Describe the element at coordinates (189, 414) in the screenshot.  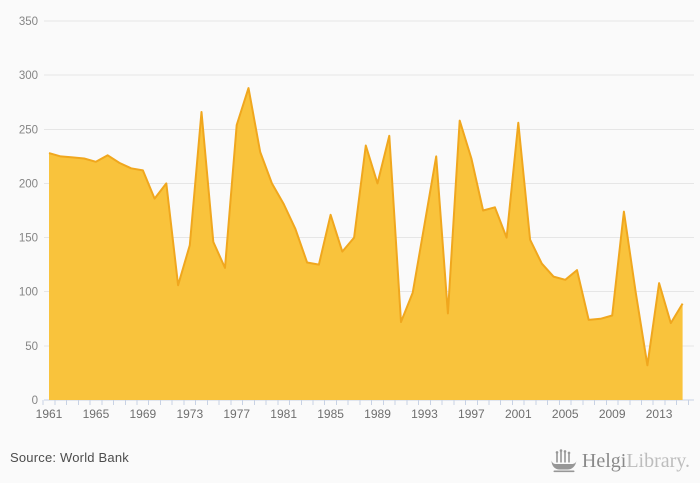
I see `x-axis-label: 1973` at that location.